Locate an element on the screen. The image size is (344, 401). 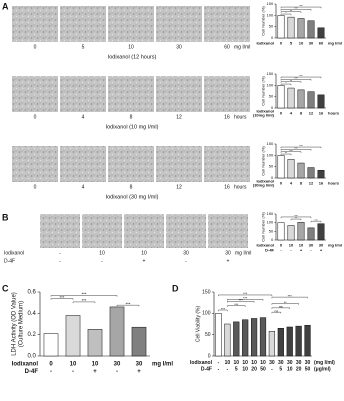
micrograph-label: 30 is located at coordinates (228, 253).